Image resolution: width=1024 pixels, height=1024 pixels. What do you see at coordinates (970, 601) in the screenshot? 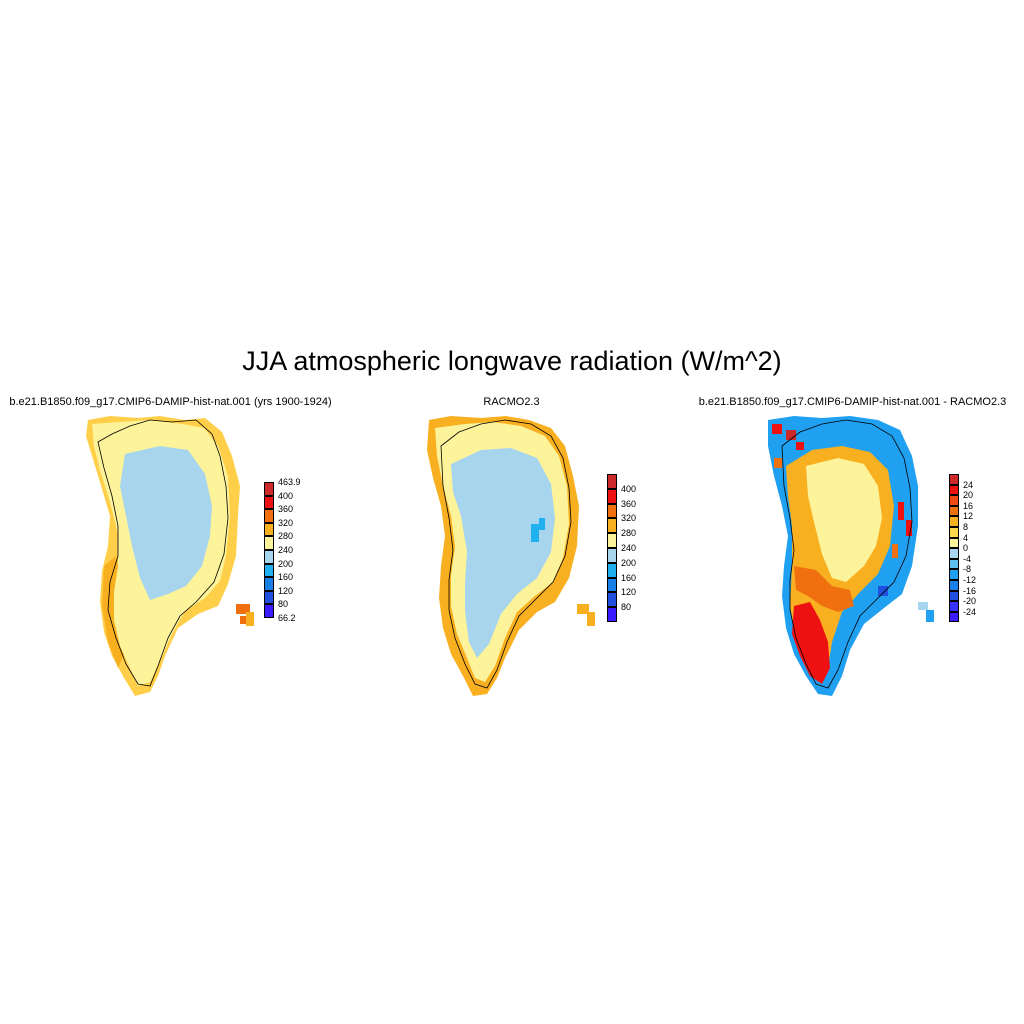
I see `colorbar-label: -20` at bounding box center [970, 601].